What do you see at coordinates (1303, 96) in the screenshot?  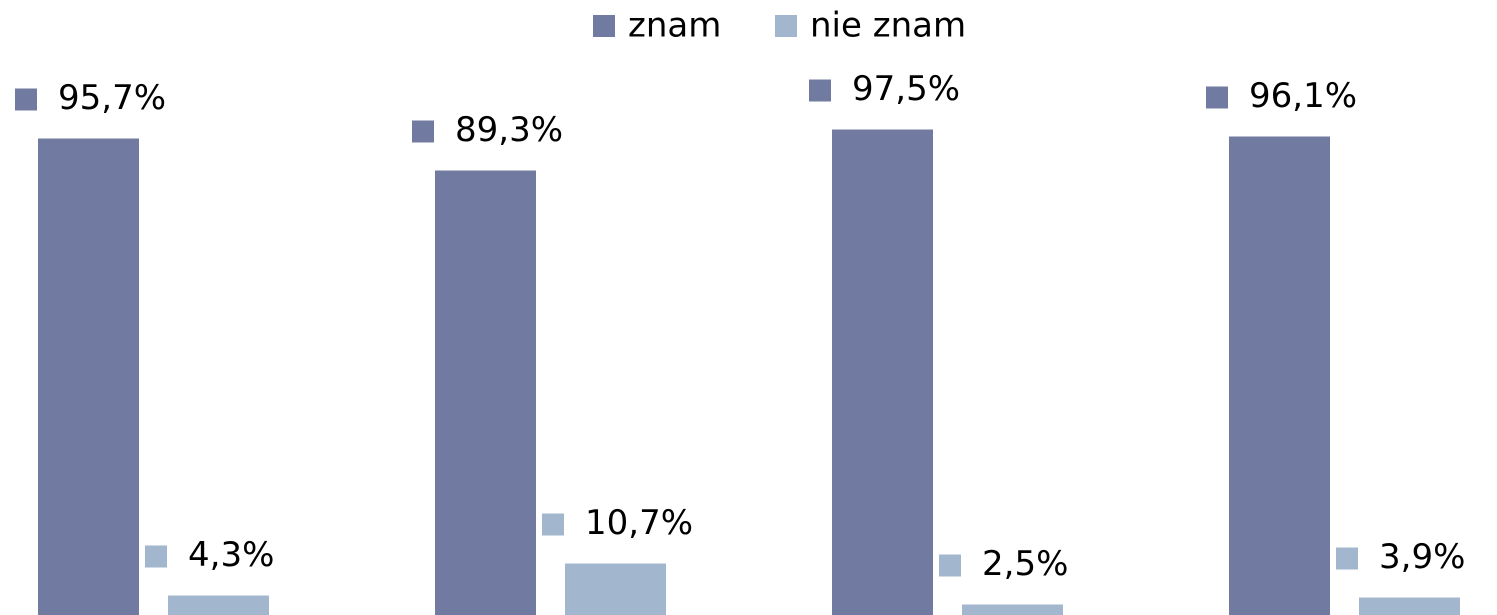 I see `data-label: 96,1%` at bounding box center [1303, 96].